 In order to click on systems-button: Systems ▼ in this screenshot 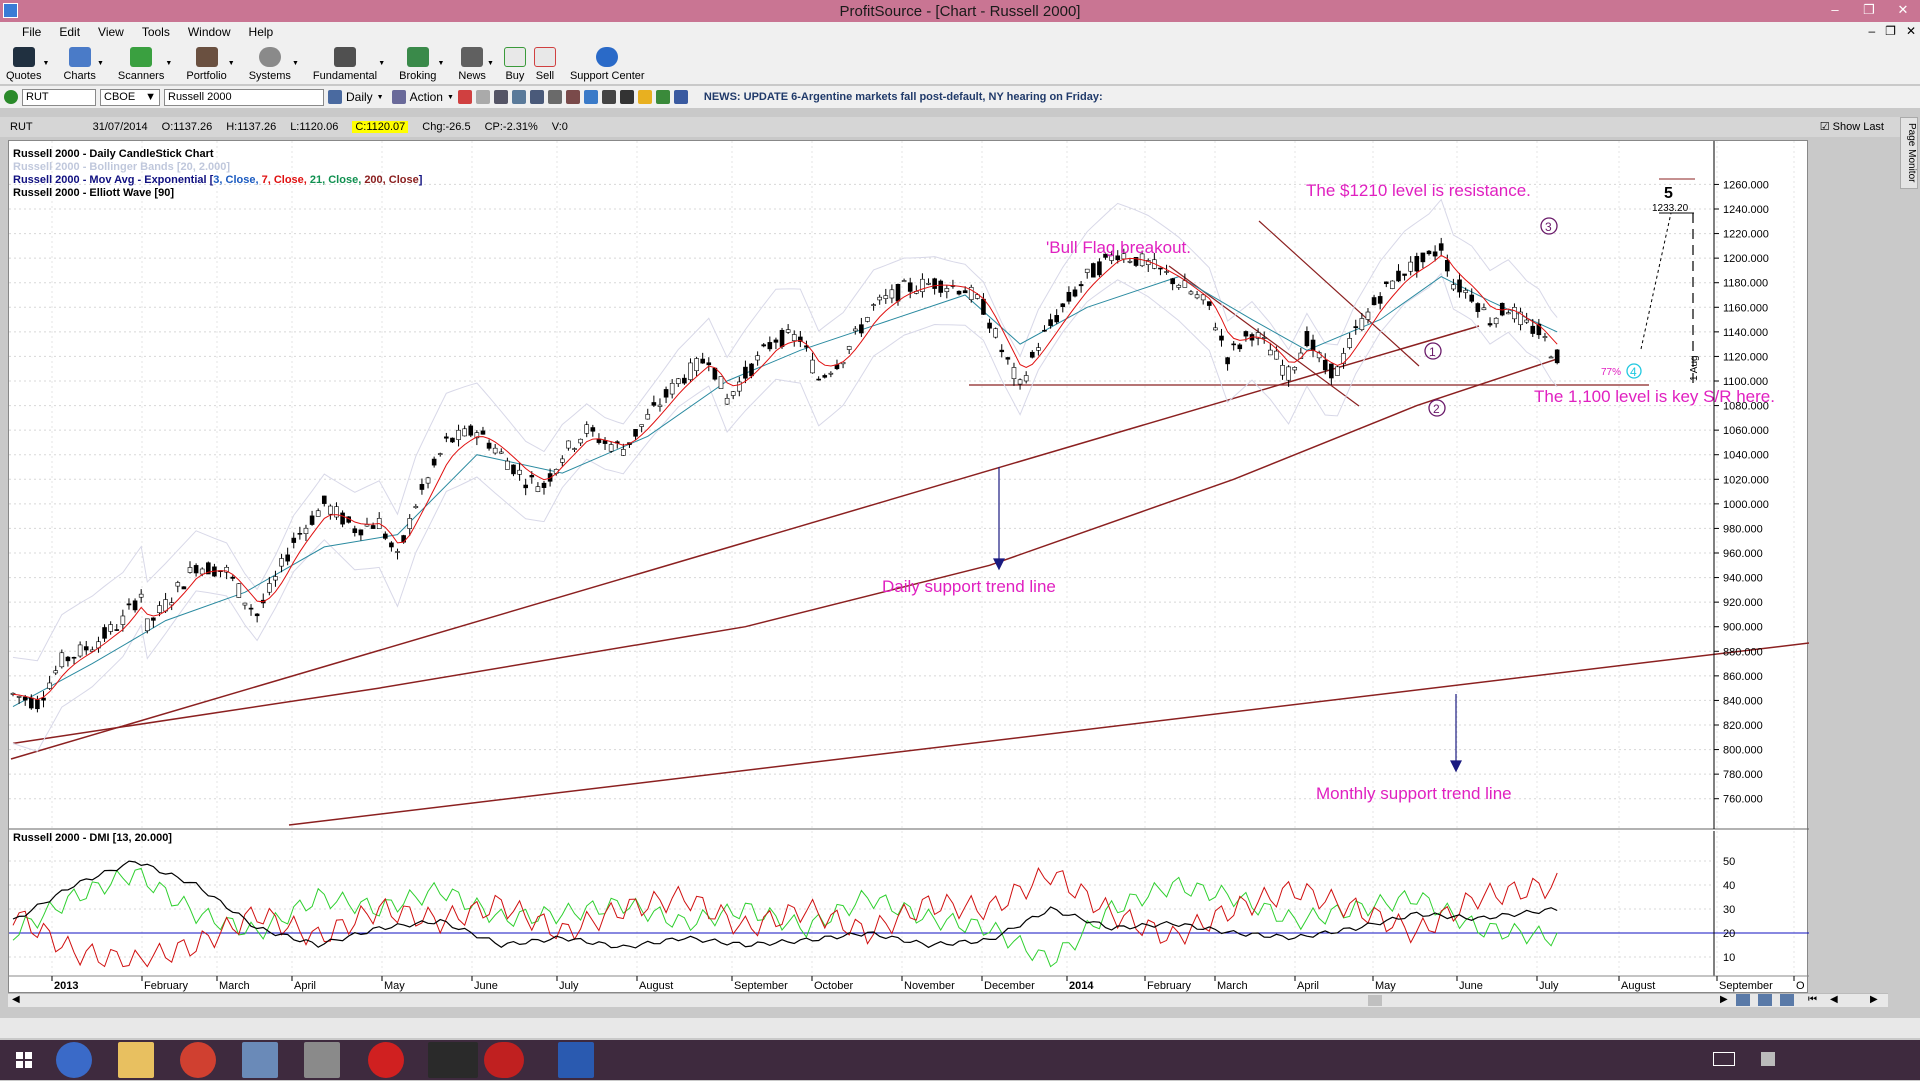, I will do `click(274, 63)`.